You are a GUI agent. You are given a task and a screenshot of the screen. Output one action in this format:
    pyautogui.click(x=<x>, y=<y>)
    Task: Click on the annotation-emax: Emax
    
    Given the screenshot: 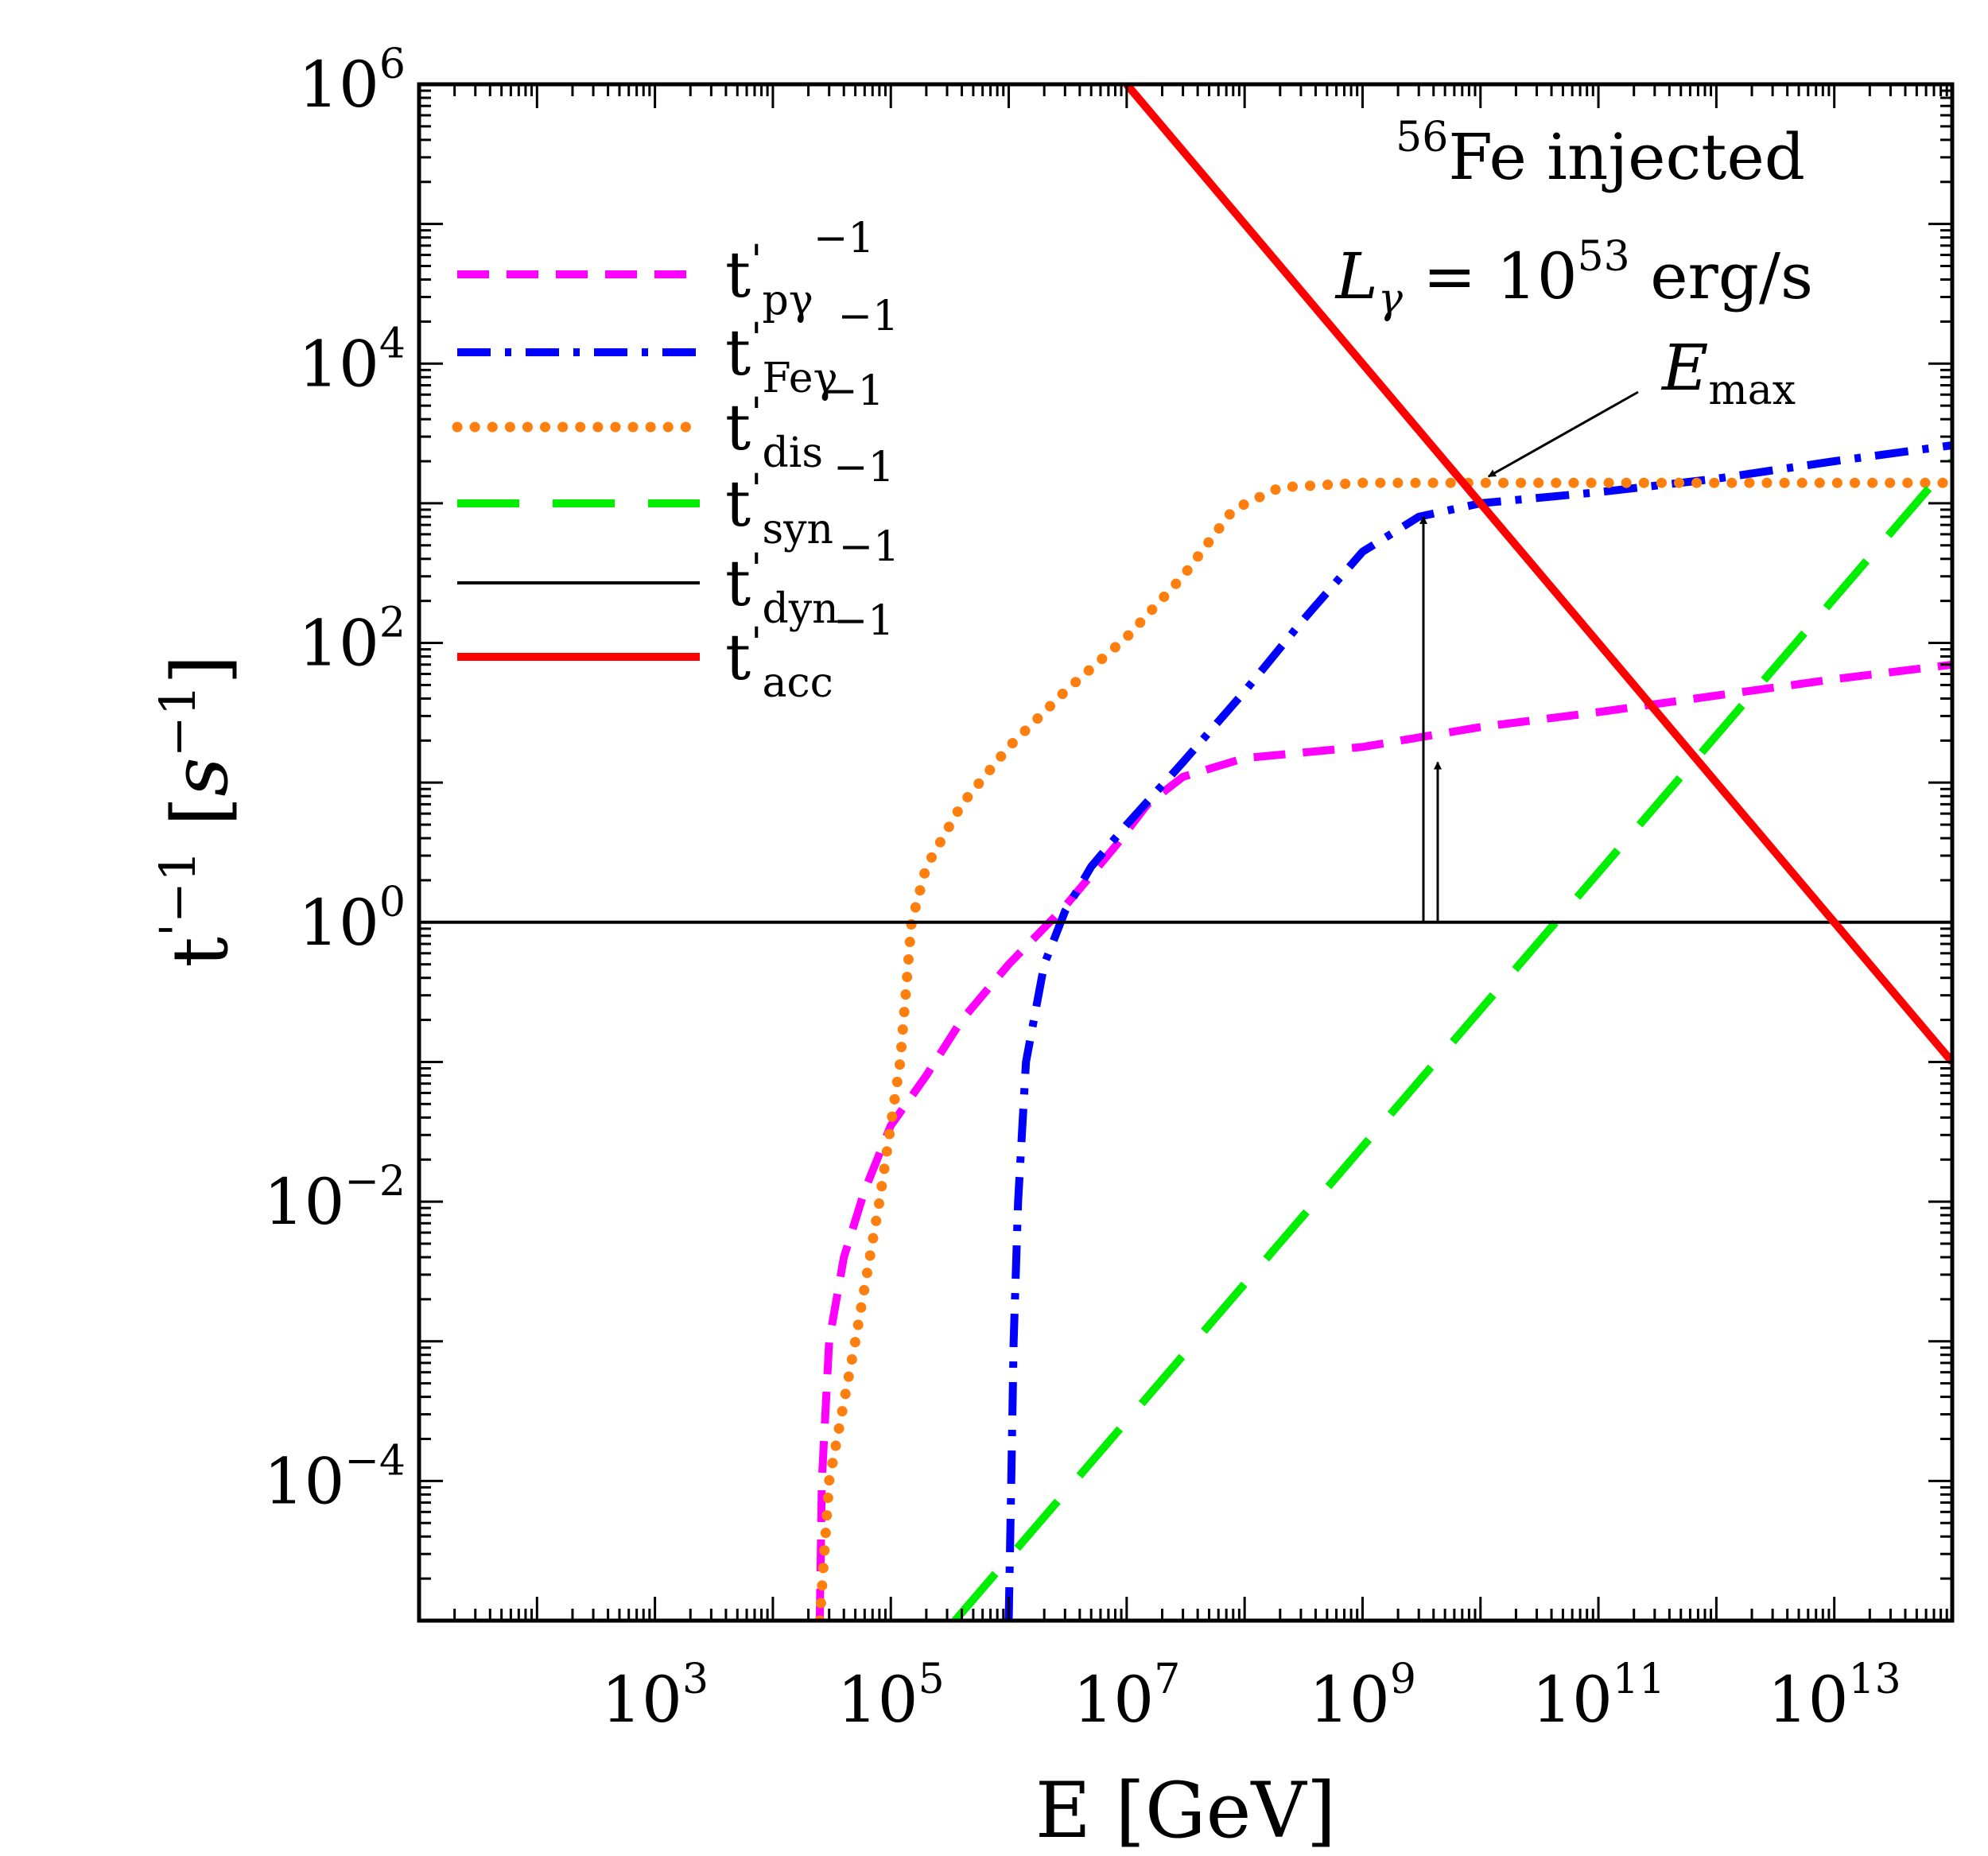 What is the action you would take?
    pyautogui.click(x=1728, y=372)
    